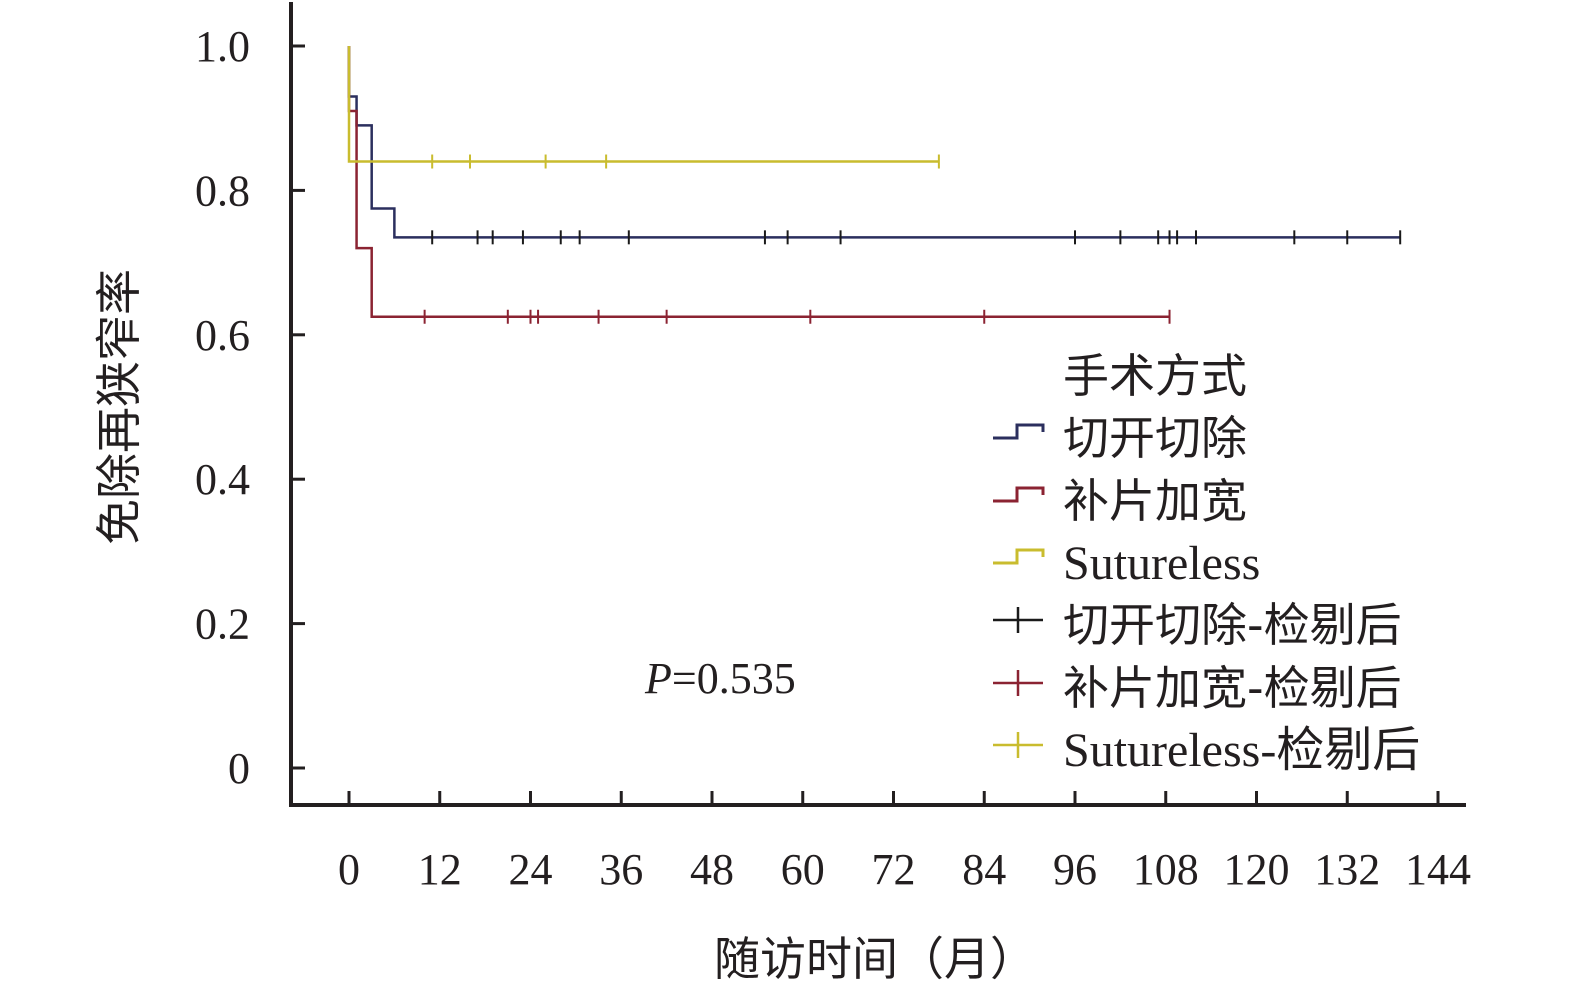 The image size is (1575, 992). I want to click on legend-censor-label: Sutureless-检剔后, so click(1241, 750).